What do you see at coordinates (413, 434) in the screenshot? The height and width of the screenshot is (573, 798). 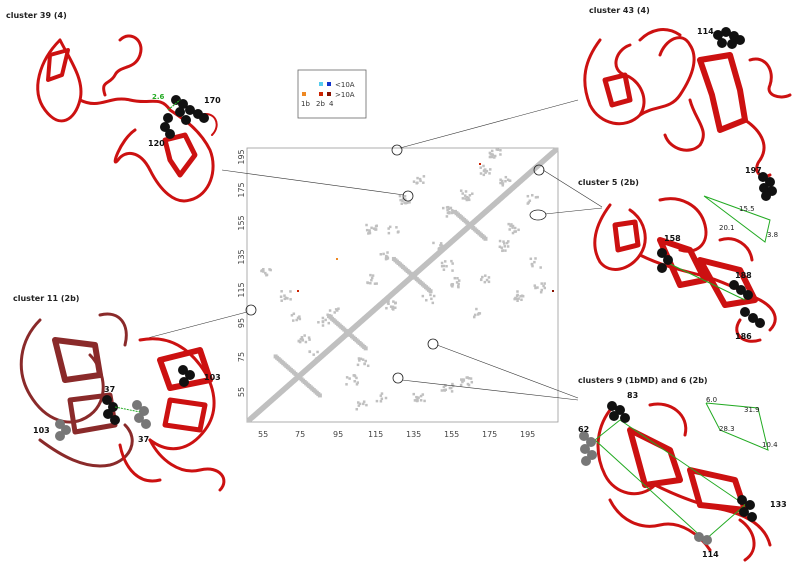 I see `x-tick-135: 135` at bounding box center [413, 434].